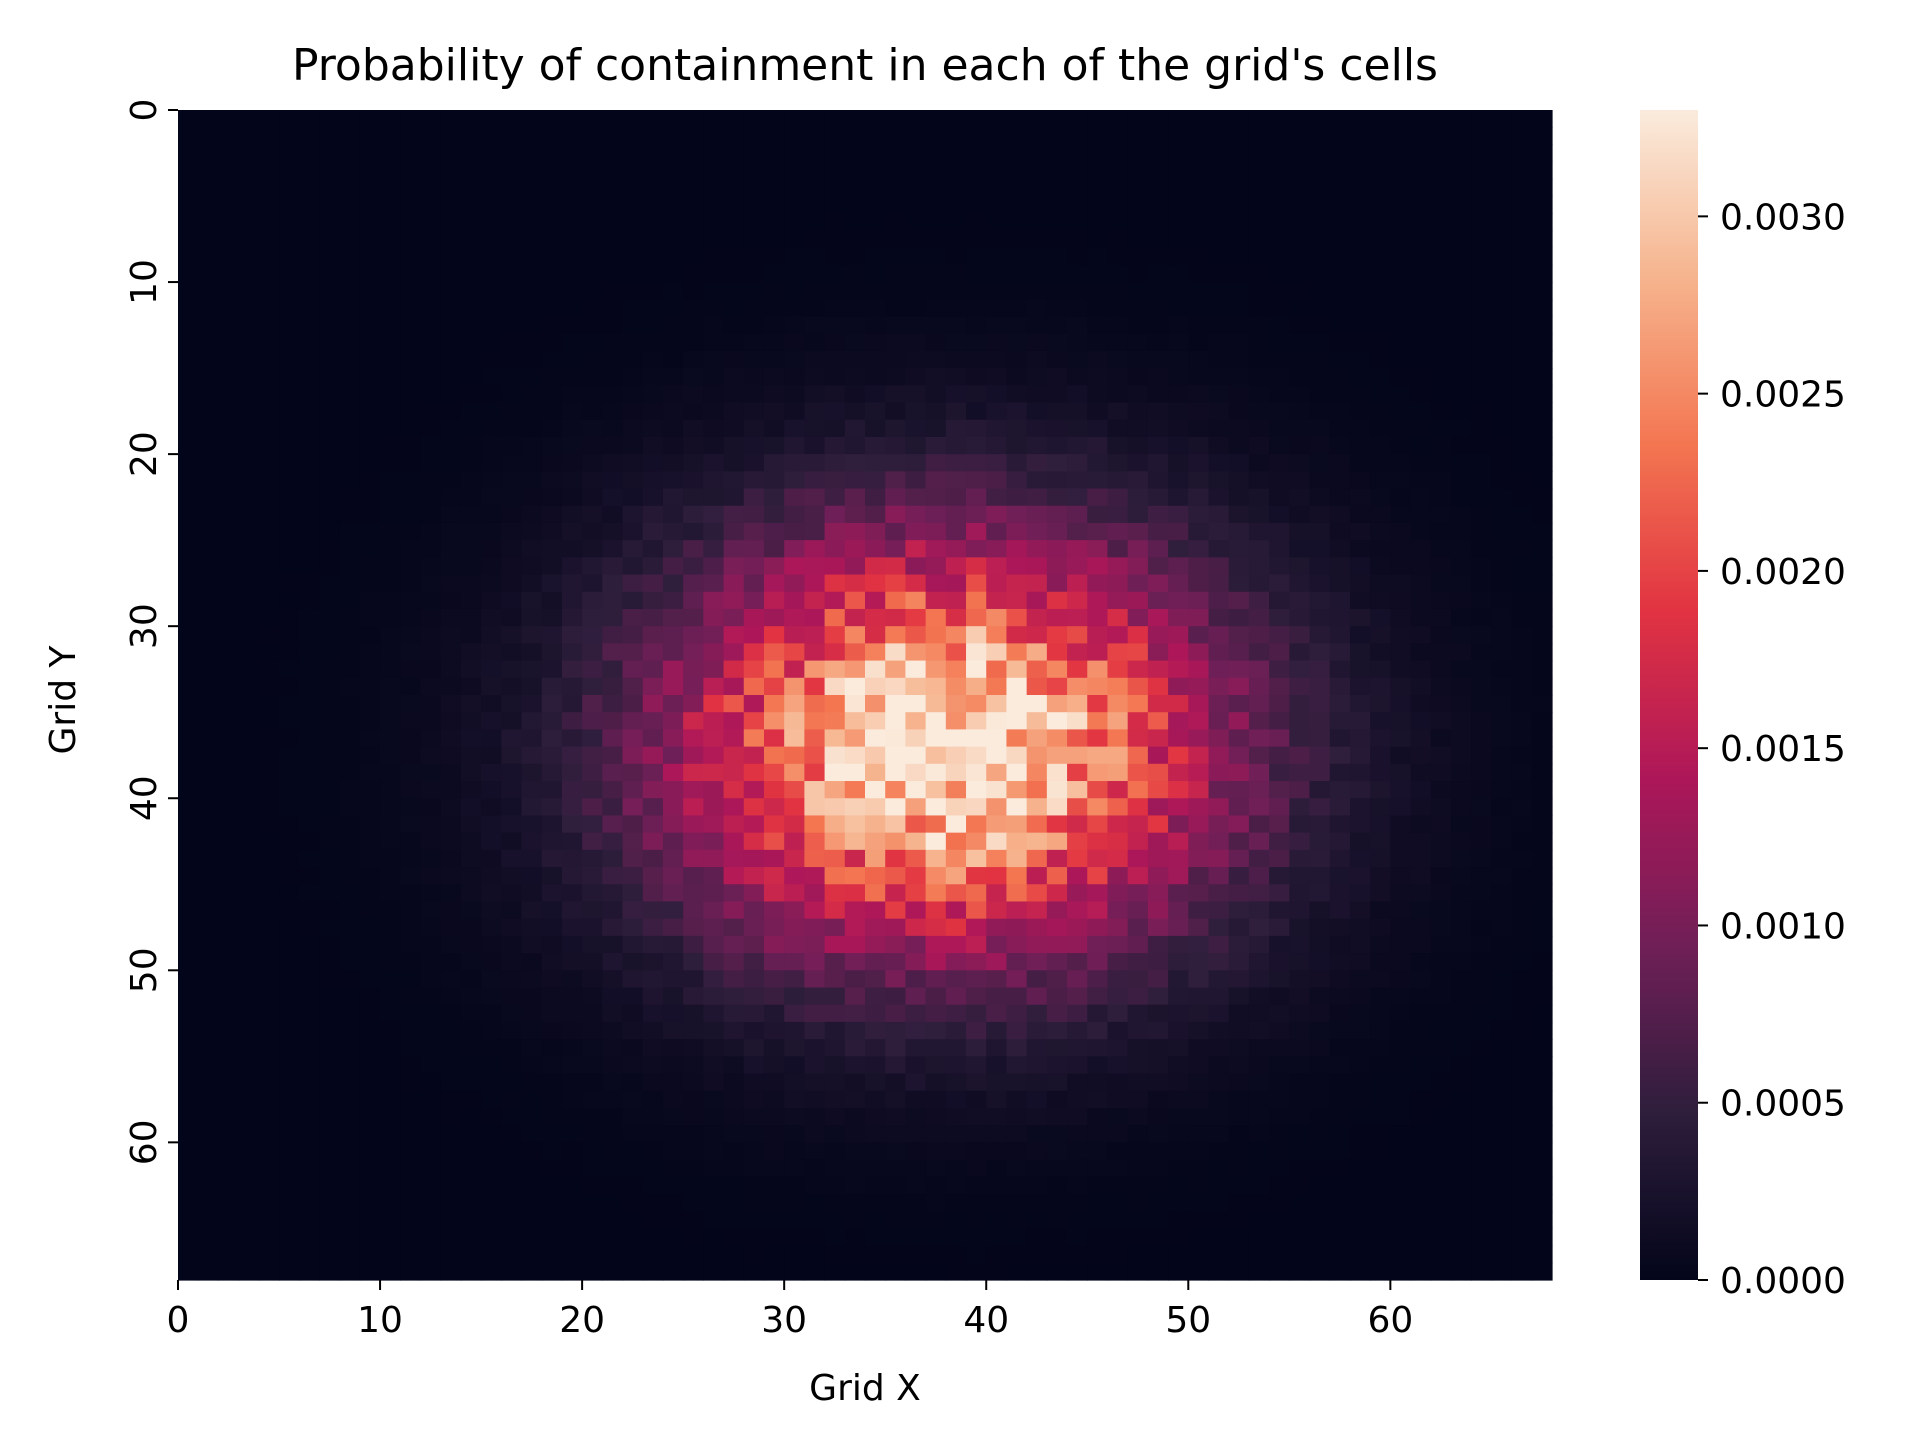 Image resolution: width=1920 pixels, height=1440 pixels. Describe the element at coordinates (1783, 217) in the screenshot. I see `colorbar-tick-label: 0.0030` at that location.